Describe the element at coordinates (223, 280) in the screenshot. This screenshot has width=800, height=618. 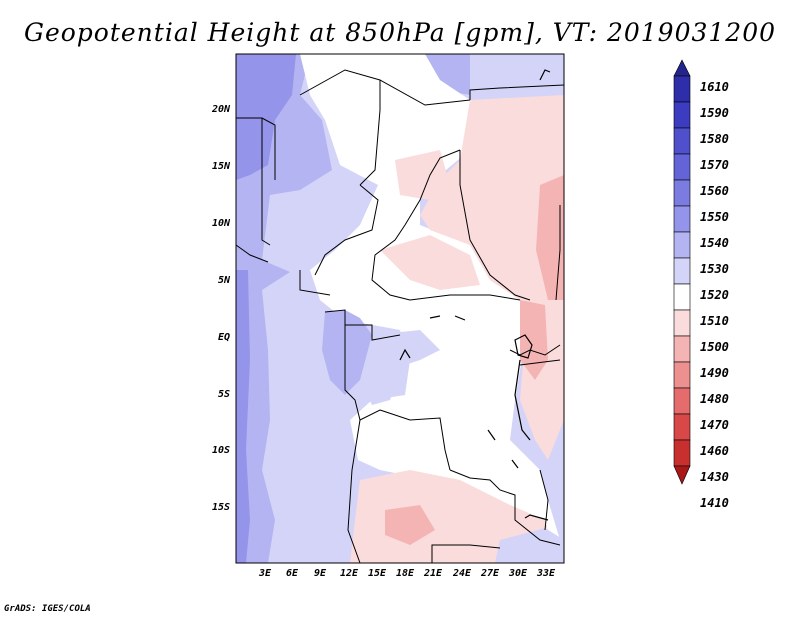
I see `y-tick-5n: 5N` at that location.